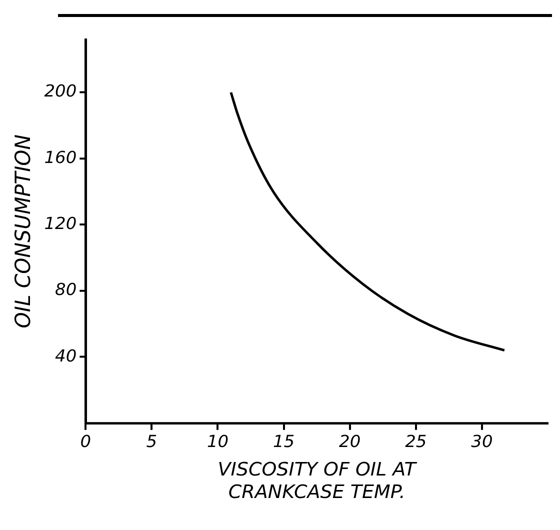 The width and height of the screenshot is (560, 530). Describe the element at coordinates (350, 441) in the screenshot. I see `x-tick-label: 20` at that location.